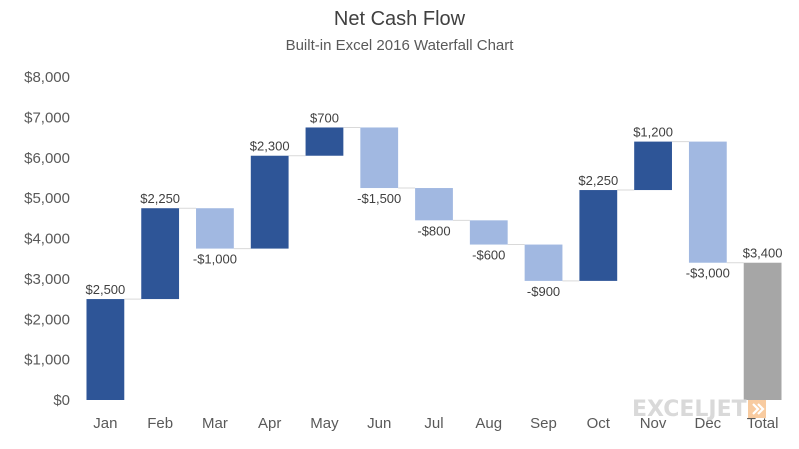  What do you see at coordinates (488, 423) in the screenshot?
I see `x-tick-label: Aug` at bounding box center [488, 423].